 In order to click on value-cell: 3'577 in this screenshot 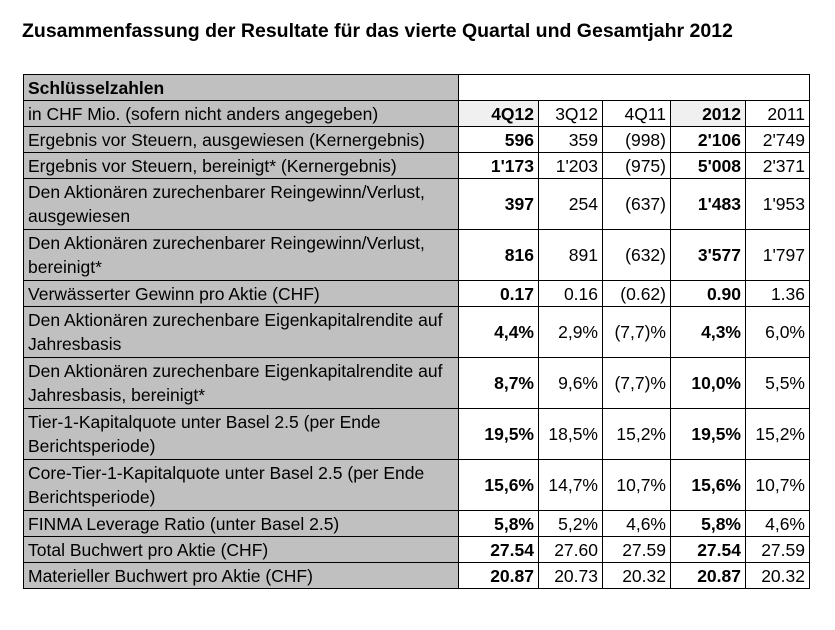, I will do `click(708, 255)`.